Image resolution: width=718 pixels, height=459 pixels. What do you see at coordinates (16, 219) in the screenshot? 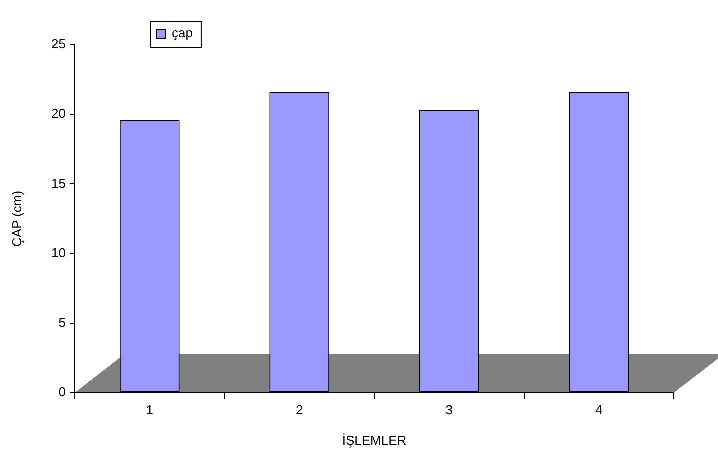
I see `y-axis-title: ÇAP (cm)` at bounding box center [16, 219].